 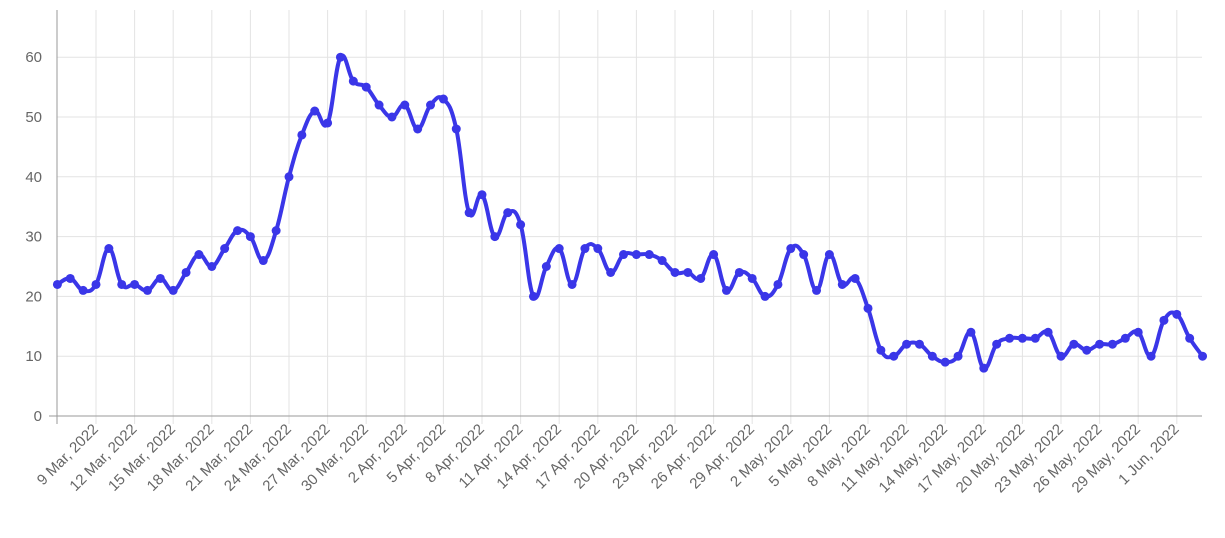 I want to click on y-tick-label: 0, so click(x=38, y=416).